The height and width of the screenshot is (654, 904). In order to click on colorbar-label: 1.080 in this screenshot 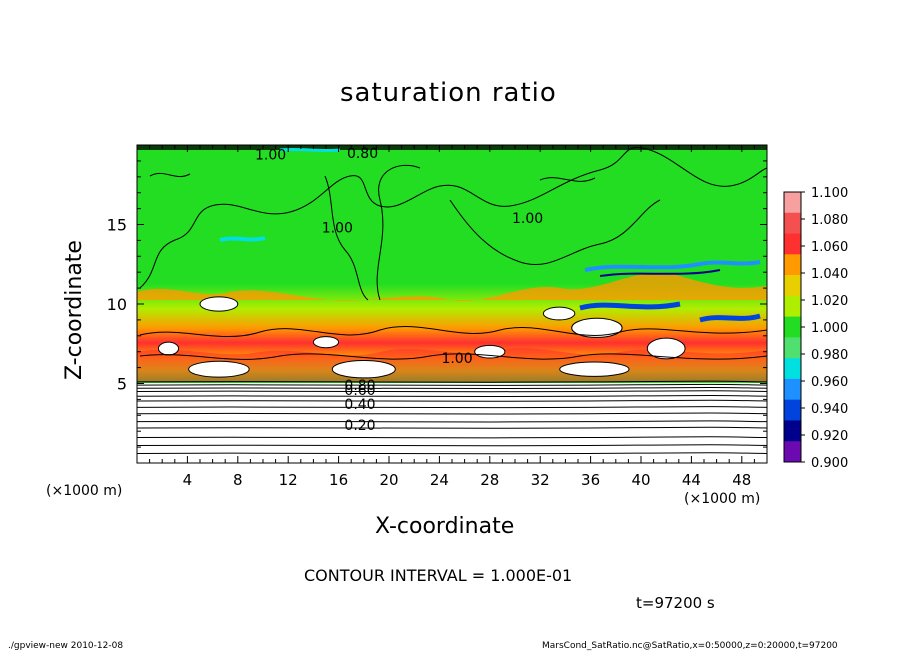, I will do `click(829, 220)`.